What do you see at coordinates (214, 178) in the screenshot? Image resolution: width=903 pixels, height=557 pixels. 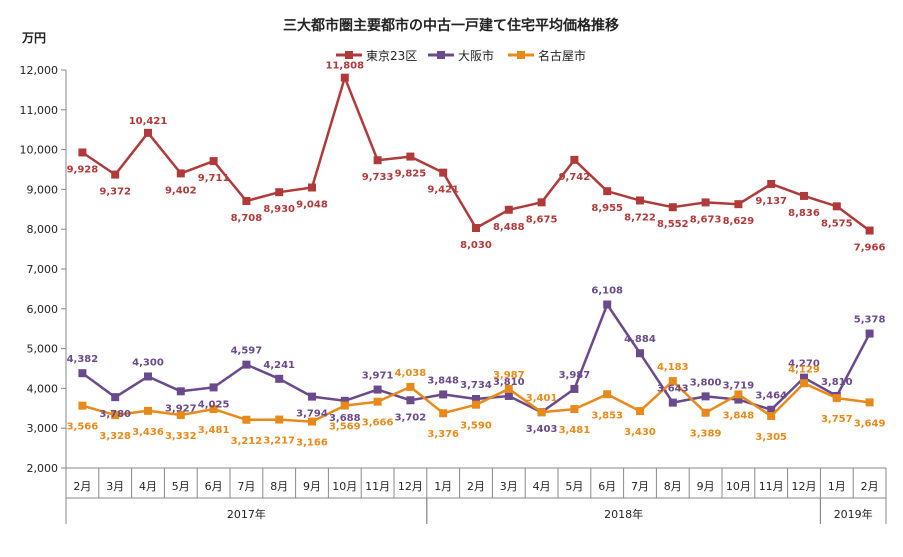 I see `data-label: 9,711` at bounding box center [214, 178].